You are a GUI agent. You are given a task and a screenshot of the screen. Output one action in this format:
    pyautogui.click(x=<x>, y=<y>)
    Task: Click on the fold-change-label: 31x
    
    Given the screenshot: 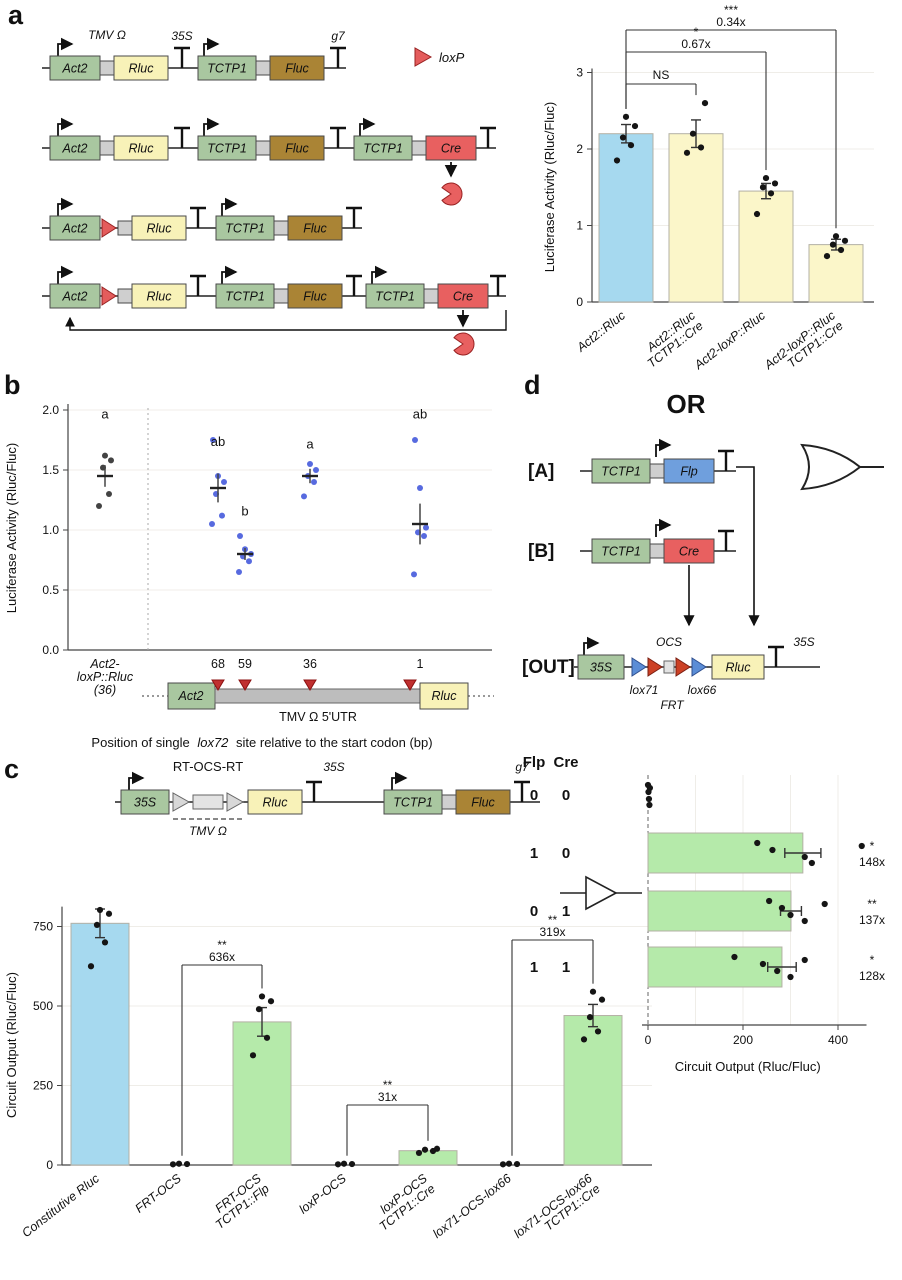 What is the action you would take?
    pyautogui.click(x=387, y=1097)
    